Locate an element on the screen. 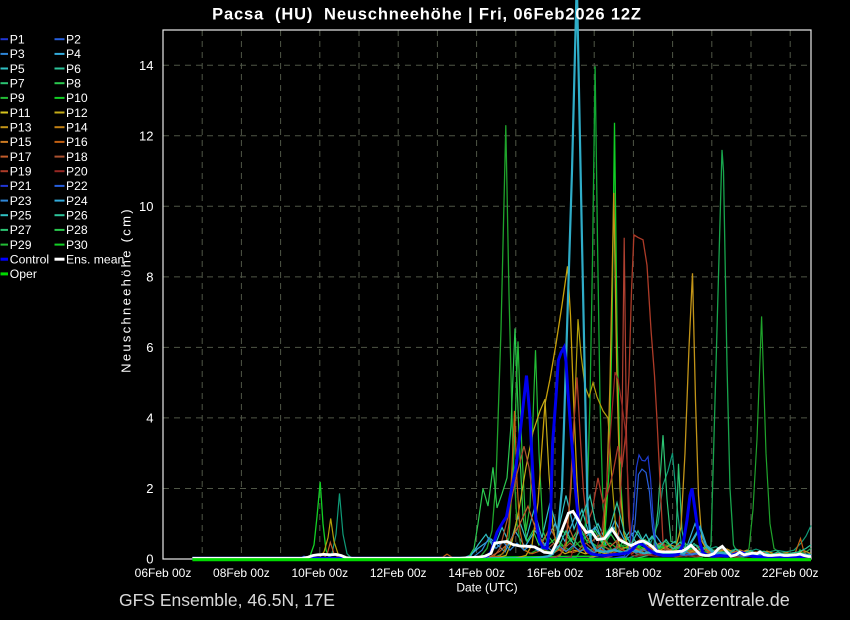 Image resolution: width=850 pixels, height=620 pixels. svg-text: 08Feb 00z is located at coordinates (241, 573).